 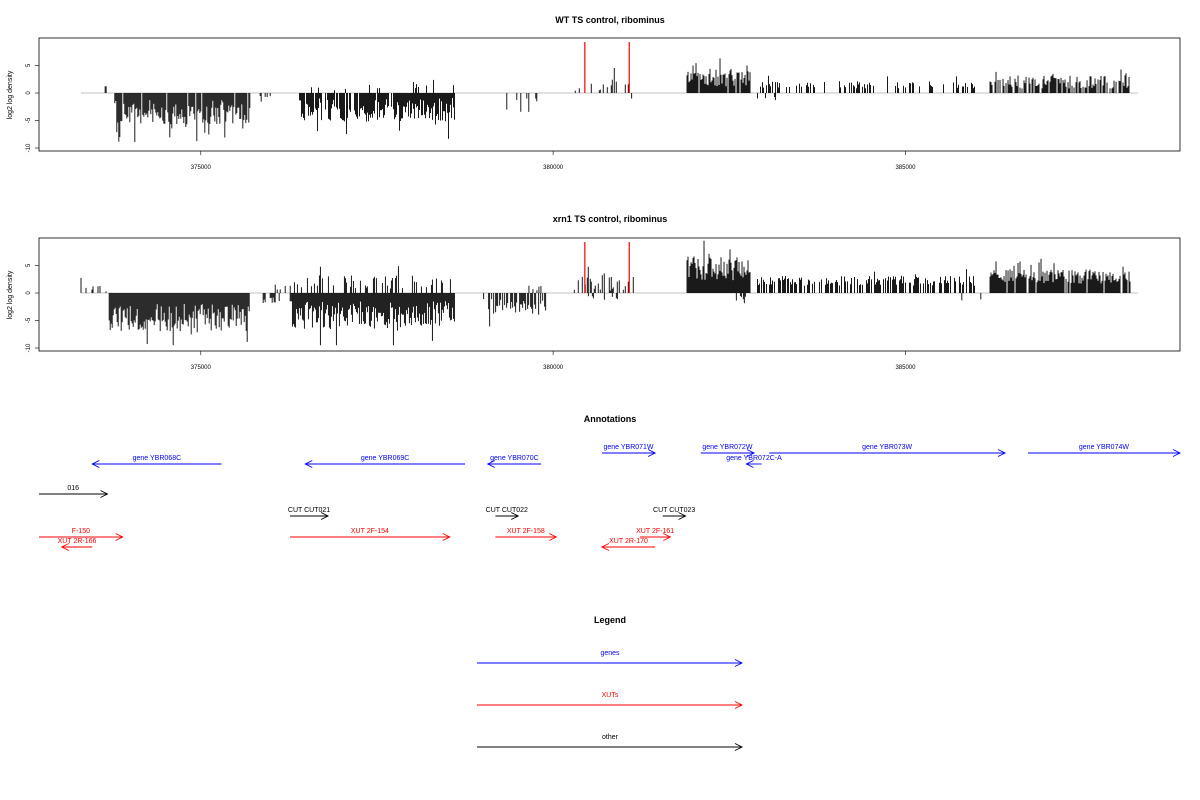 What do you see at coordinates (29, 347) in the screenshot?
I see `xrn1-y-tick-label: -10` at bounding box center [29, 347].